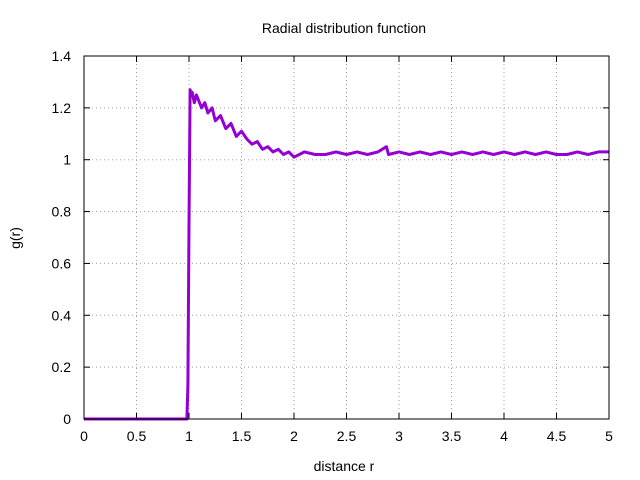 This screenshot has height=480, width=640. Describe the element at coordinates (62, 237) in the screenshot. I see `y-tick-labels: 0 0.2 0.4 0.6 0.8 1 1.2 1.4` at that location.